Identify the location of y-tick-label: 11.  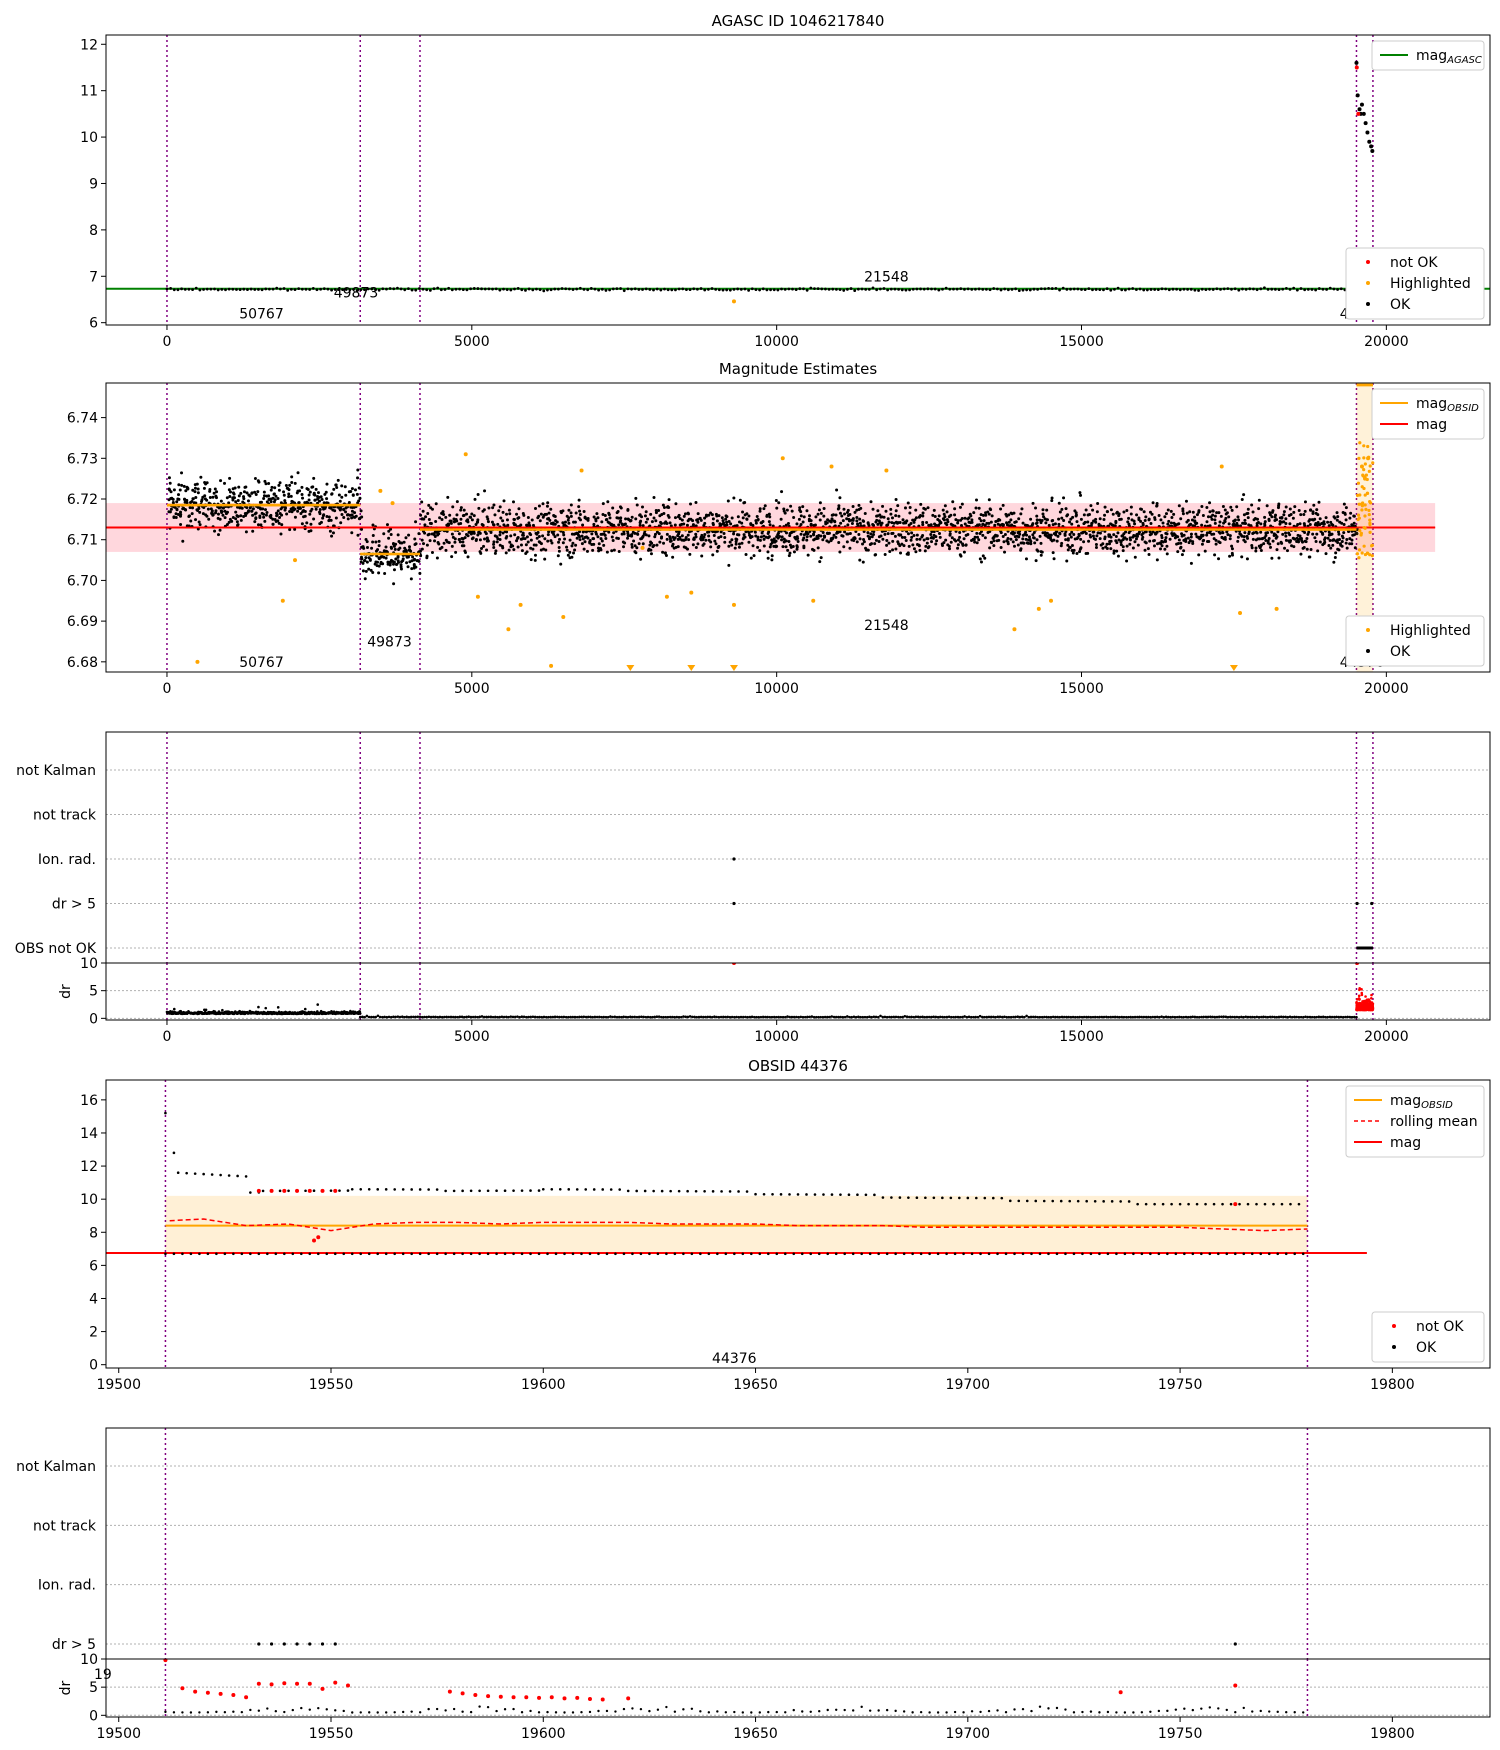
(89, 92).